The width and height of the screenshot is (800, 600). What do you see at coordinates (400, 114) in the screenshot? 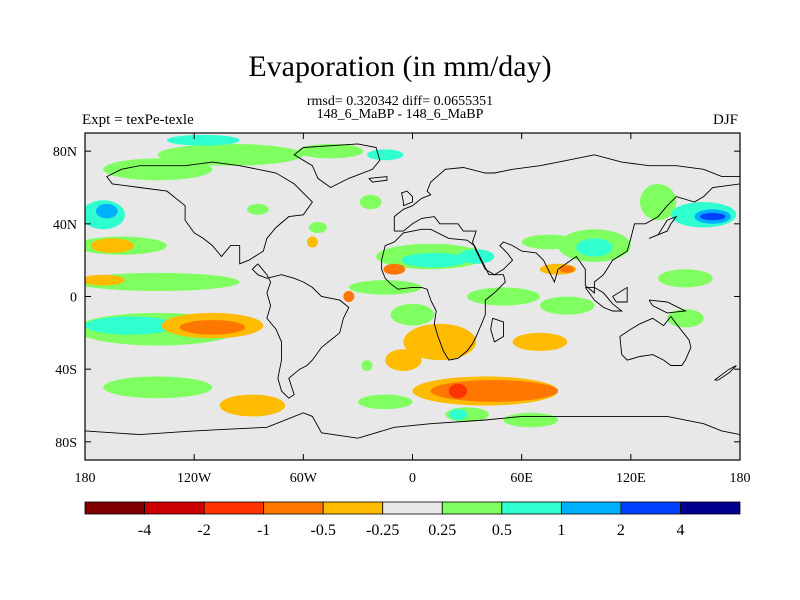
I see `comparison-line: 148_6_MaBP - 148_6_MaBP` at bounding box center [400, 114].